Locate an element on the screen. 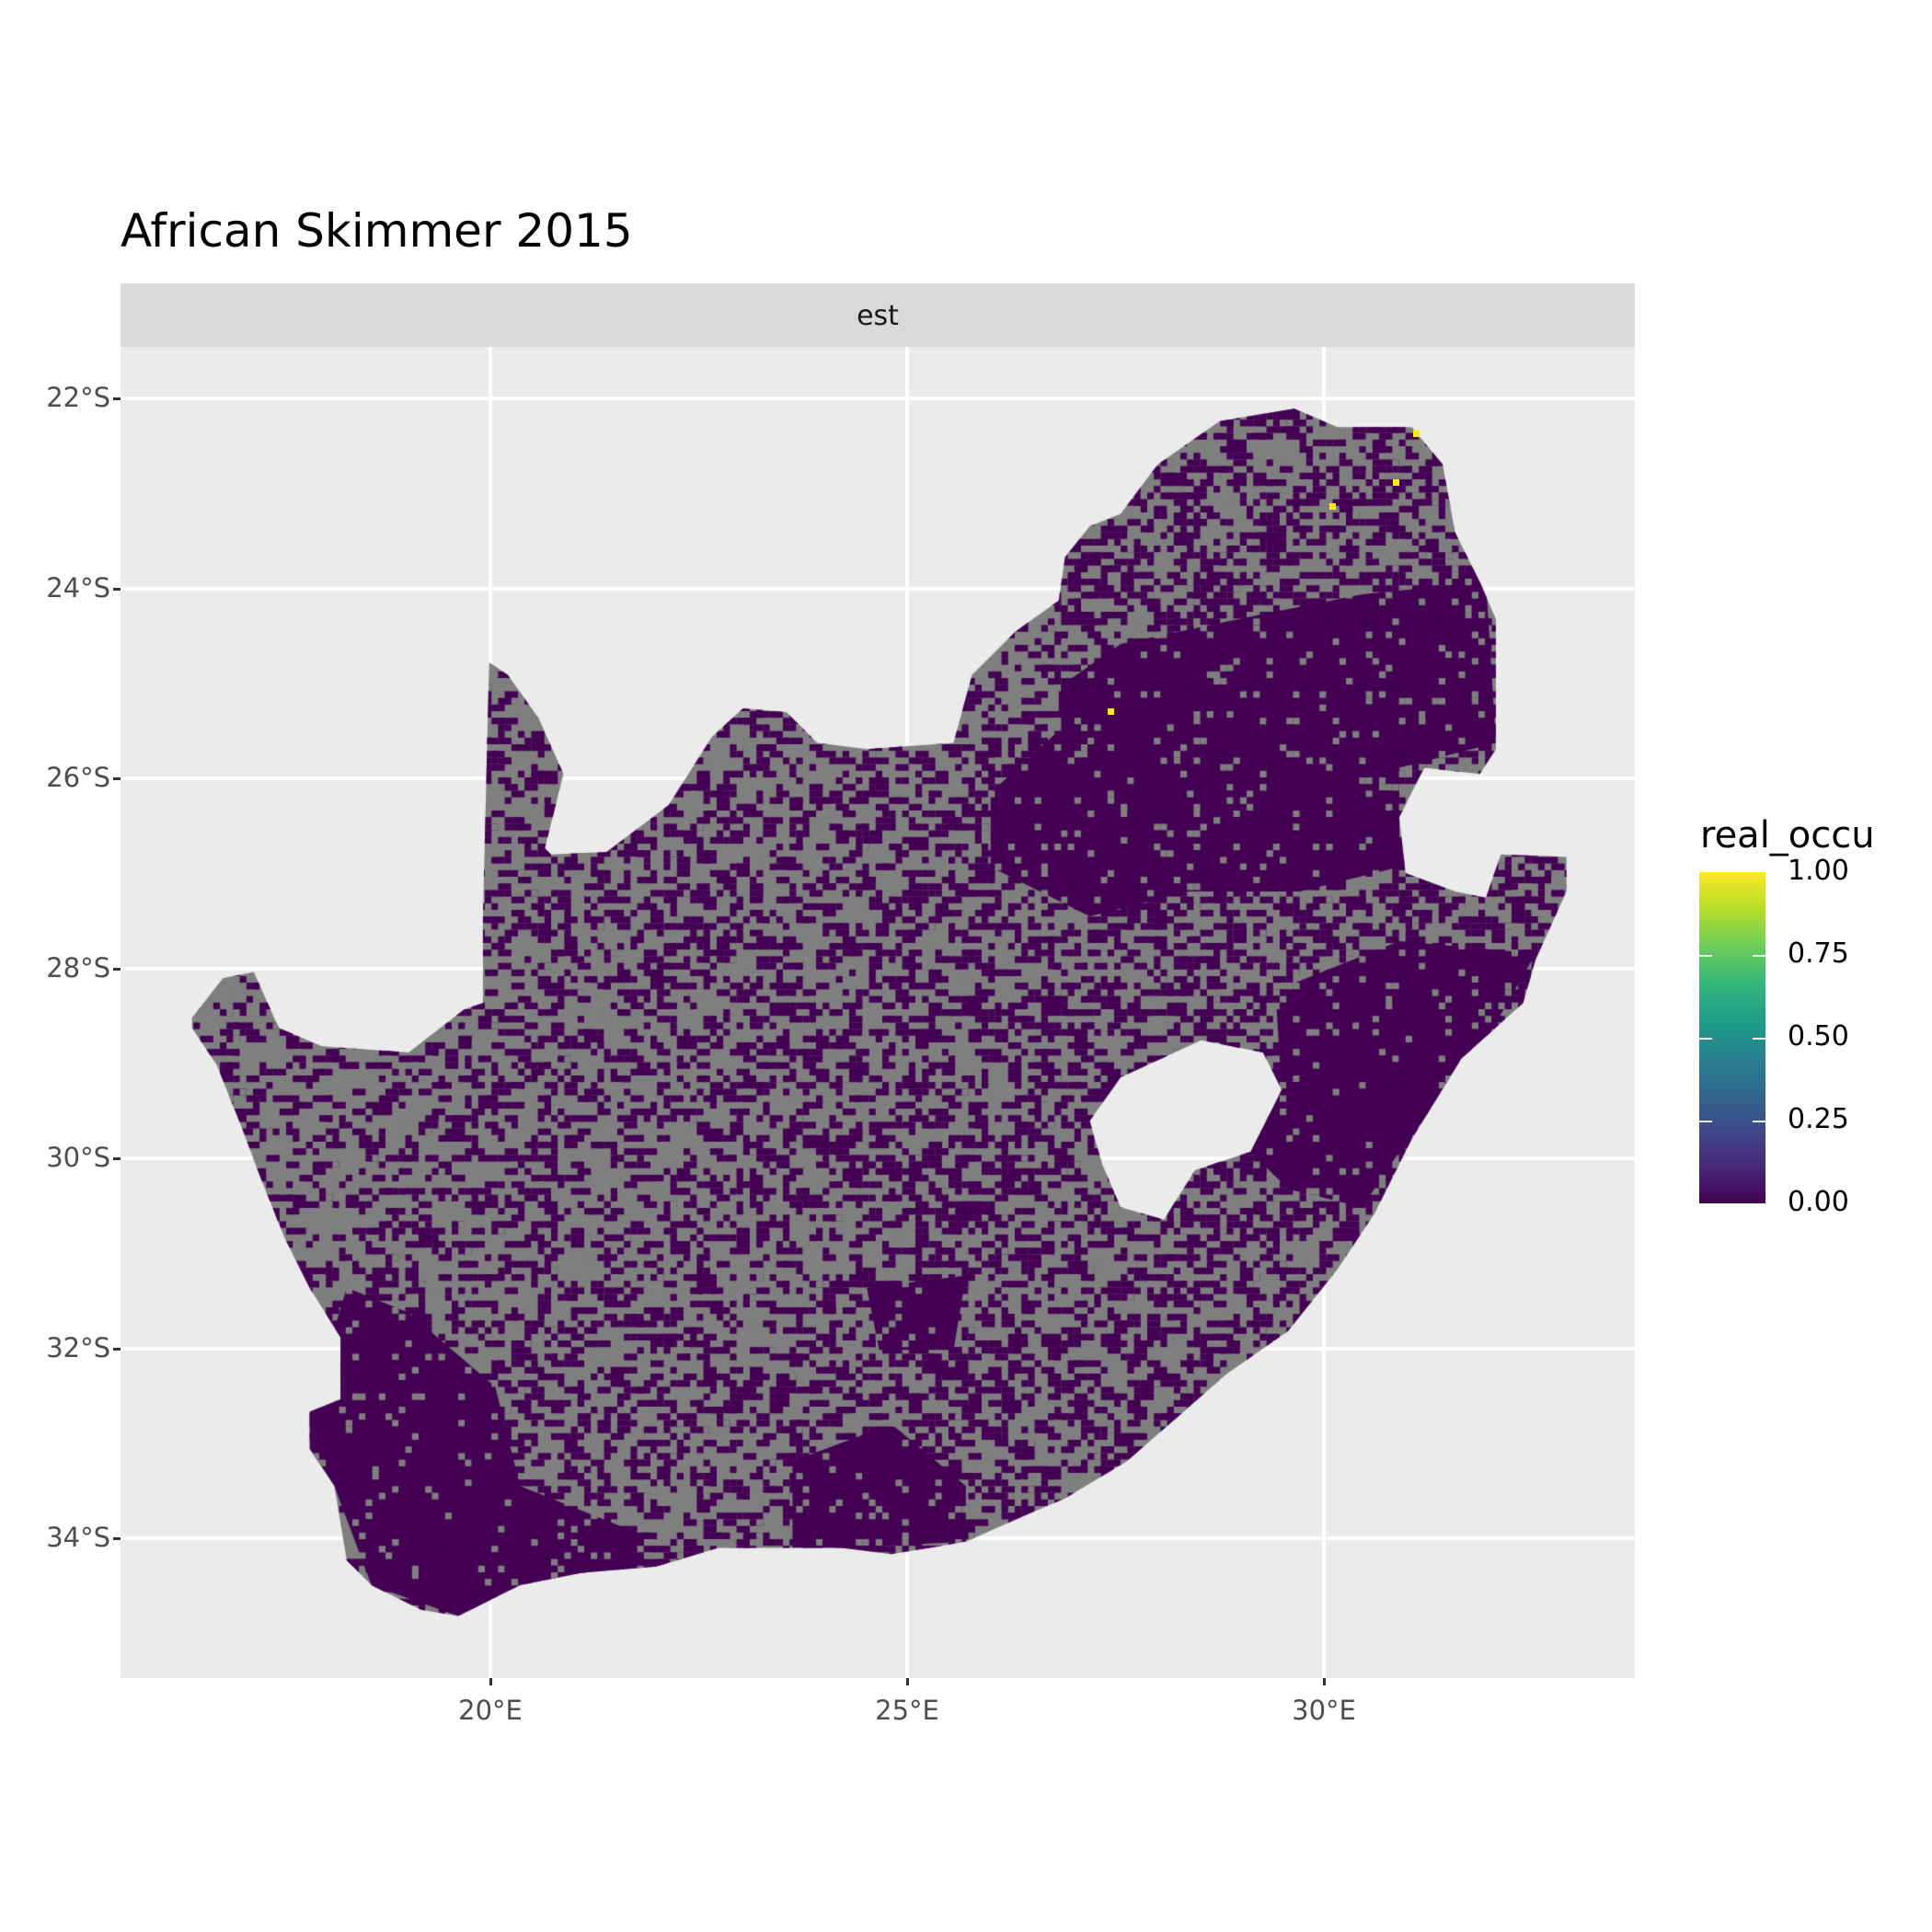  facet-strip: est is located at coordinates (878, 315).